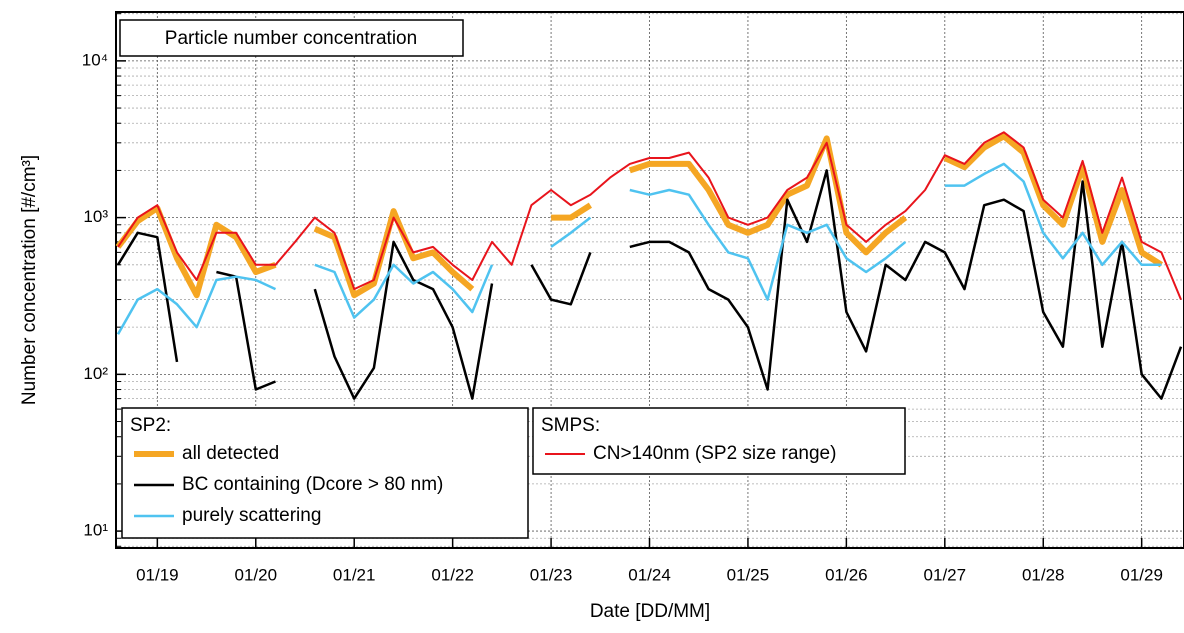  Describe the element at coordinates (649, 574) in the screenshot. I see `x-tick-label: 01/24` at that location.